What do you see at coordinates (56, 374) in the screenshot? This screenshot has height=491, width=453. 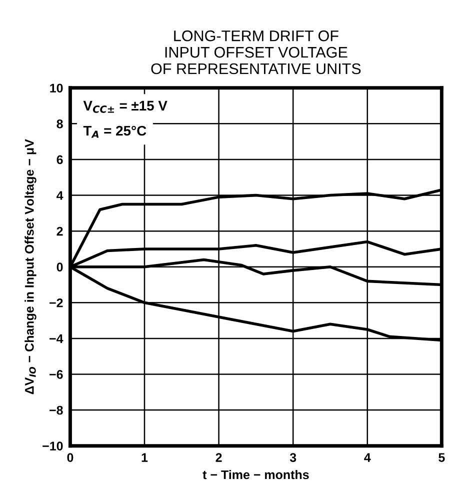 I see `y-tick-label: −6` at bounding box center [56, 374].